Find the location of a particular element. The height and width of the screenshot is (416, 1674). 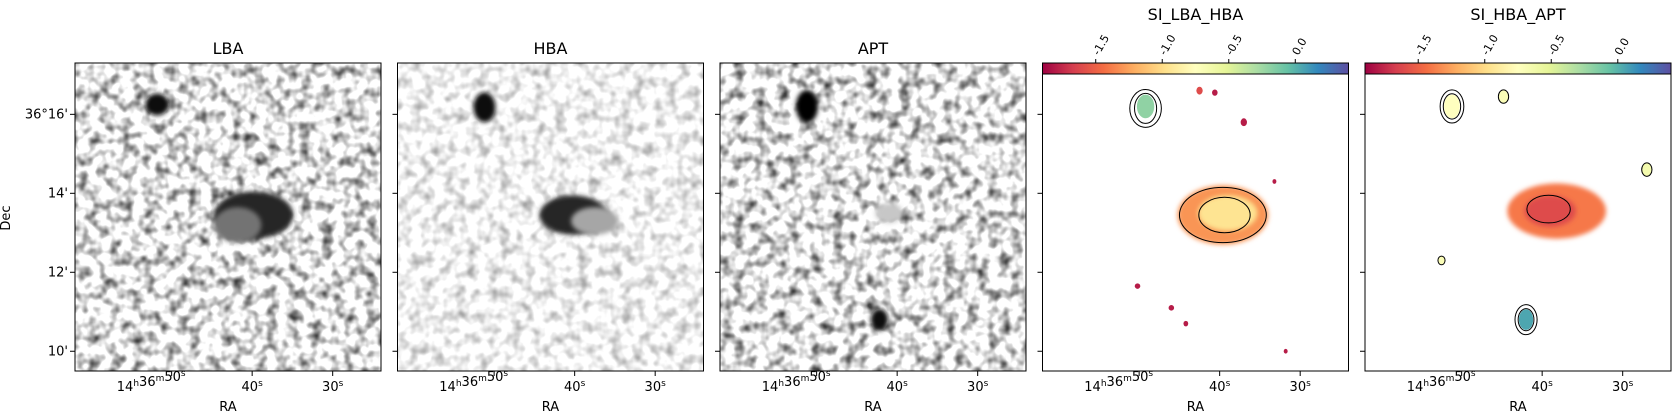

y-tick-label: 10' is located at coordinates (58, 351).